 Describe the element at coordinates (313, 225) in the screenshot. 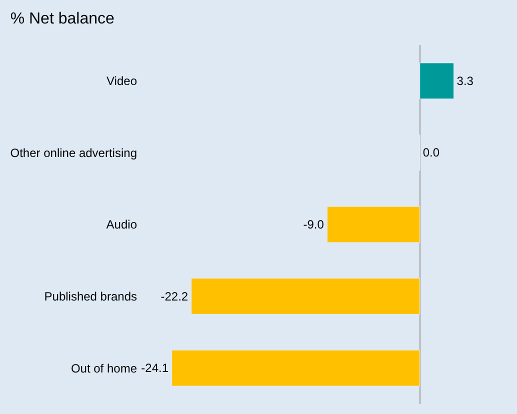

I see `data-label: -9.0` at that location.